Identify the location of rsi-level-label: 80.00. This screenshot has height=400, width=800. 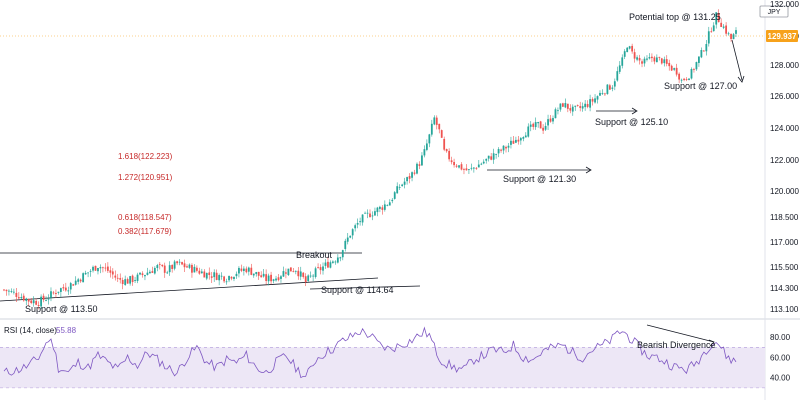
(780, 337).